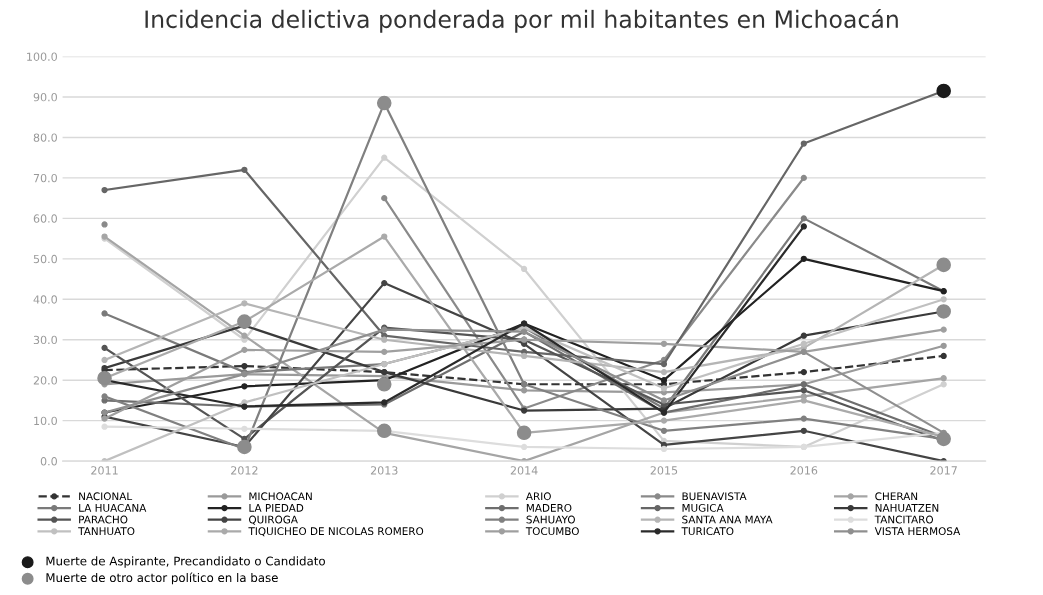  I want to click on legend-label: TIQUICHEO DE NICOLAS ROMERO, so click(336, 532).